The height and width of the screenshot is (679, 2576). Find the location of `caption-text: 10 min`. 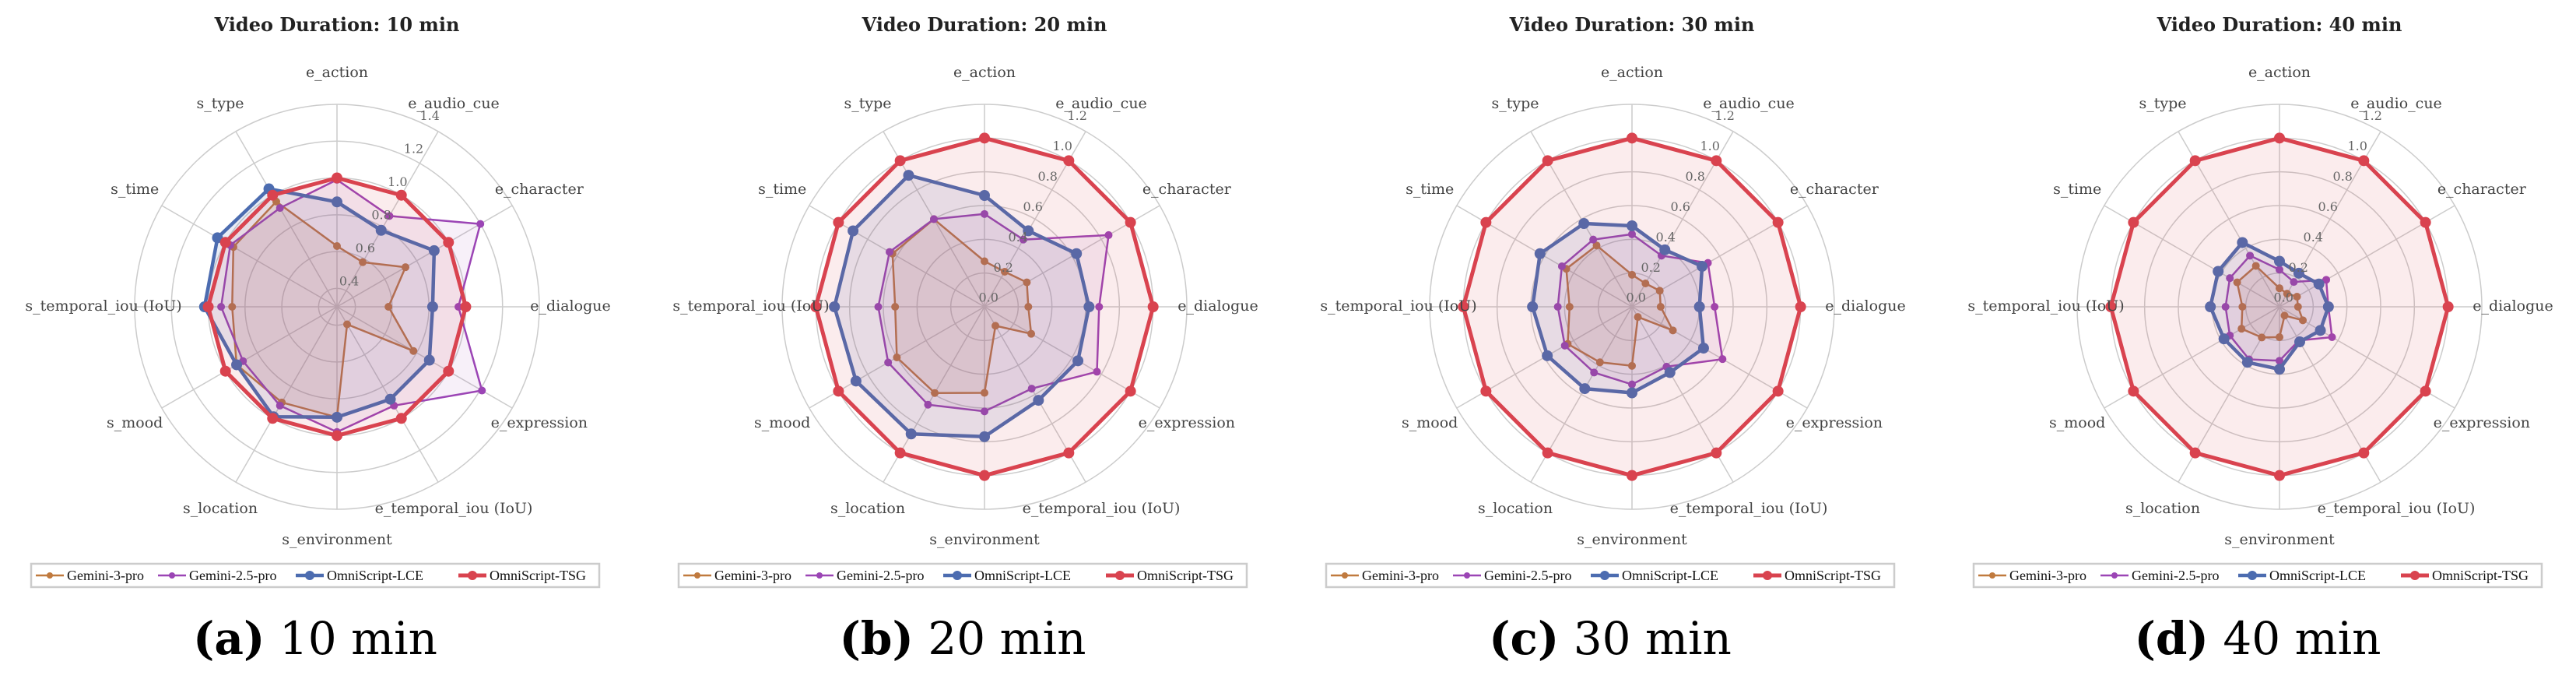

caption-text: 10 min is located at coordinates (358, 638).